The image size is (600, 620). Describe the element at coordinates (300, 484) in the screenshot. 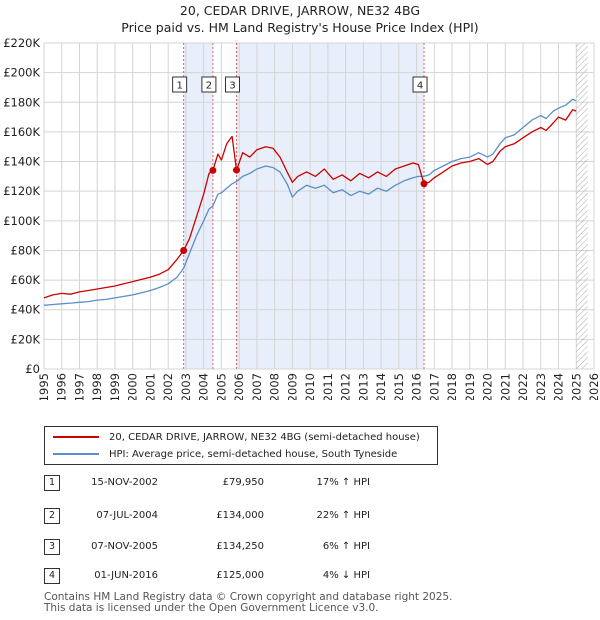

I see `transaction-row: 1 15-NOV-2002 £79,950 17% ↑ HPI` at that location.